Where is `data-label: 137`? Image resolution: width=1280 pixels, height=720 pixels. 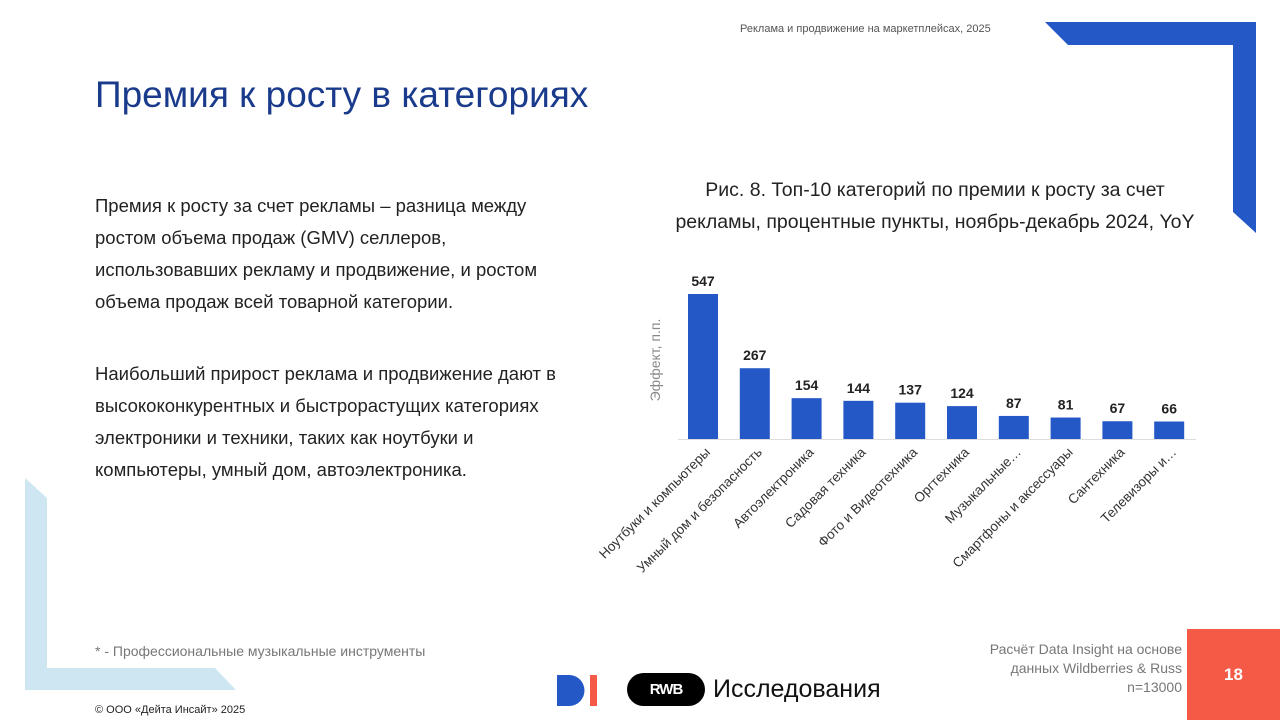
data-label: 137 is located at coordinates (911, 390).